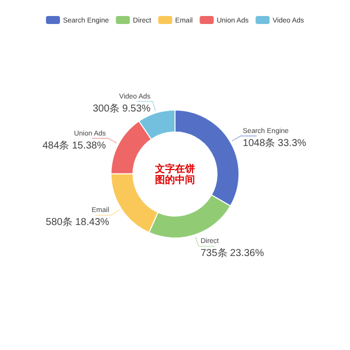  What do you see at coordinates (78, 222) in the screenshot?
I see `data-label: 580条 18.43%` at bounding box center [78, 222].